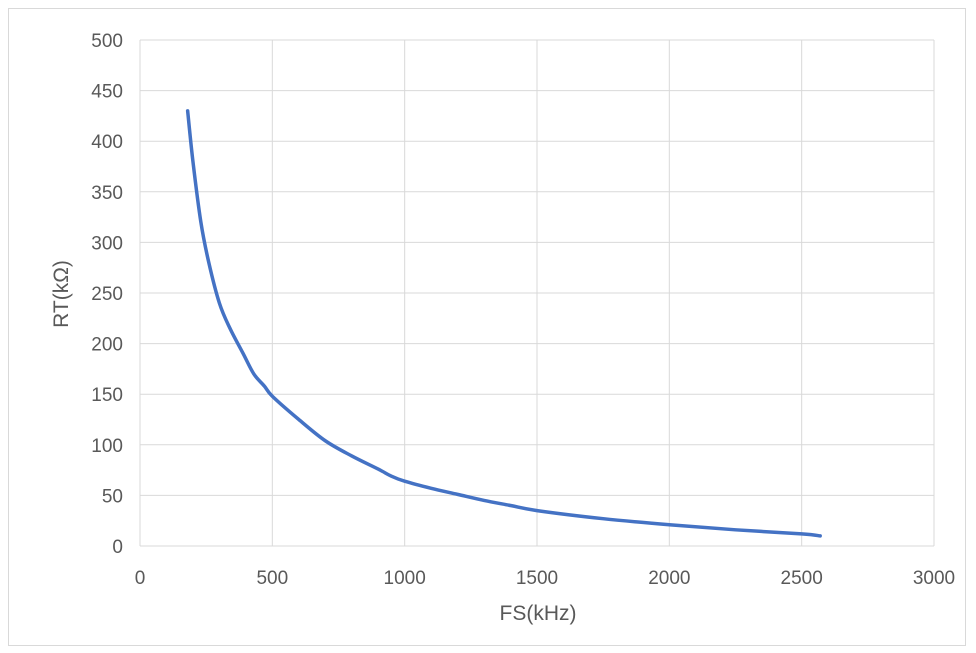 Image resolution: width=976 pixels, height=653 pixels. I want to click on y-tick-label: 450, so click(107, 92).